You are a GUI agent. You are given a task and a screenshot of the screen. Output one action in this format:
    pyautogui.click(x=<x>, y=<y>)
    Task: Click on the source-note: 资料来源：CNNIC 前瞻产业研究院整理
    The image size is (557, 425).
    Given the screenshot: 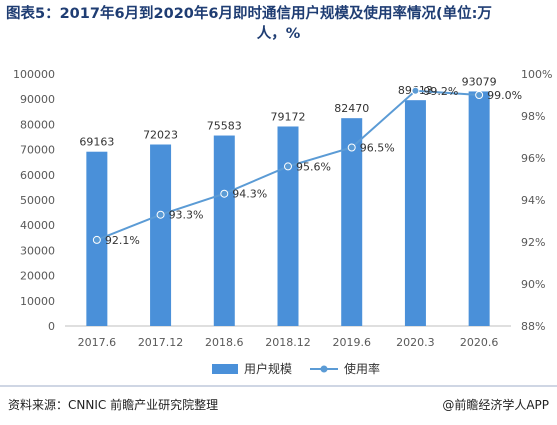 What is the action you would take?
    pyautogui.click(x=113, y=405)
    